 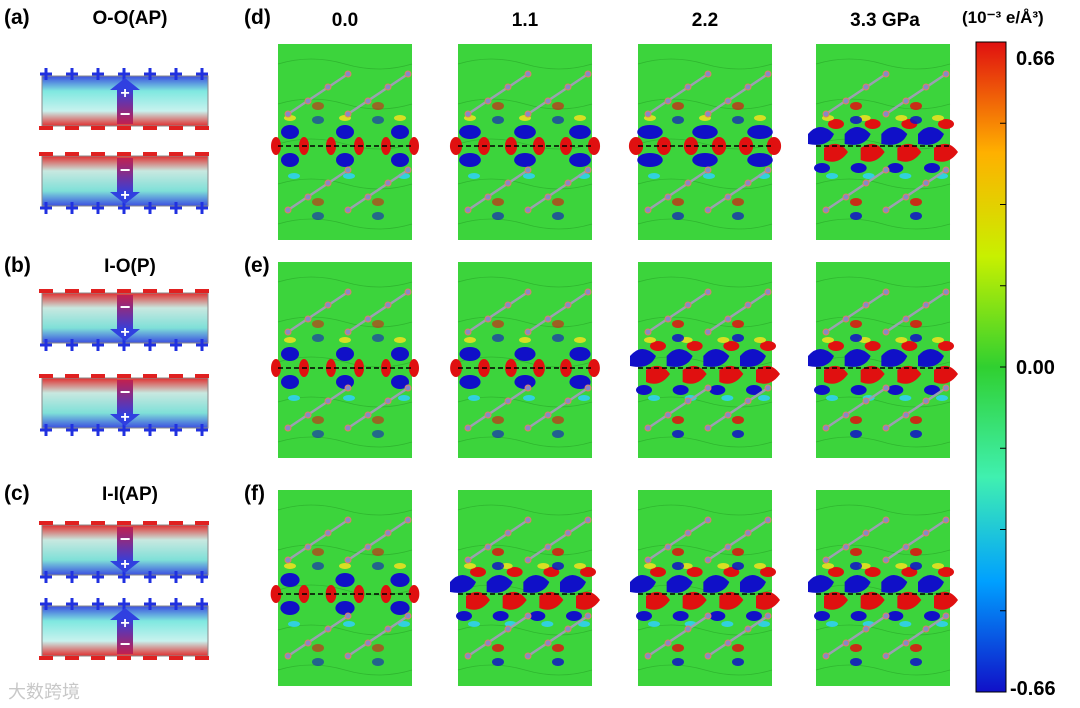 I want to click on polarization-arrow-shaft, so click(x=125, y=636).